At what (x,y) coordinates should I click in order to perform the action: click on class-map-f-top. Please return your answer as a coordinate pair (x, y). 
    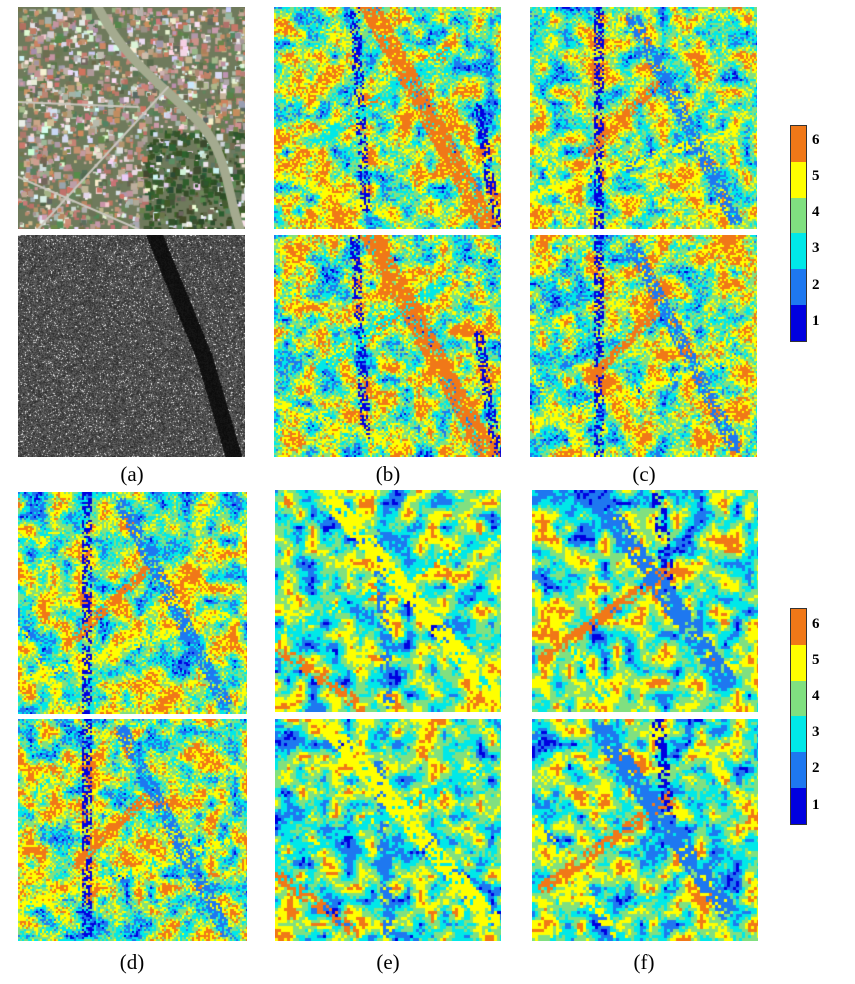
    Looking at the image, I should click on (645, 601).